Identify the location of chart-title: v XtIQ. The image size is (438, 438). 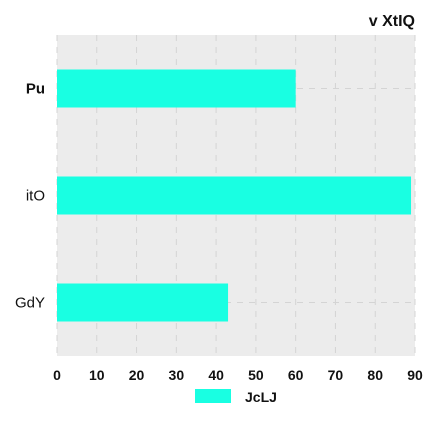
(392, 21).